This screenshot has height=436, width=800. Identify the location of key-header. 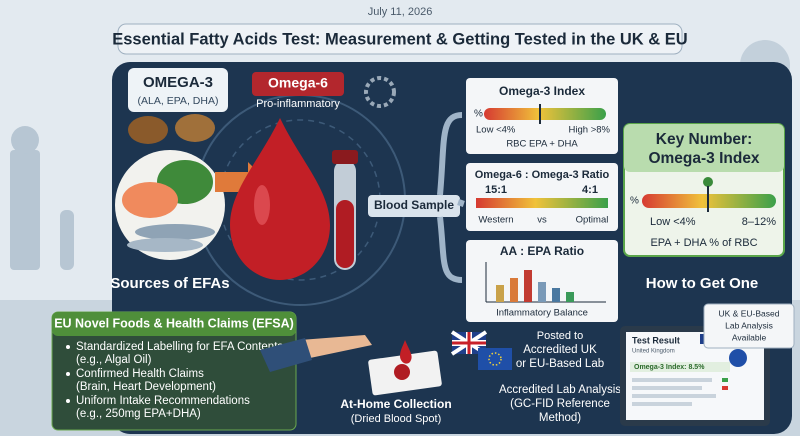
(704, 148).